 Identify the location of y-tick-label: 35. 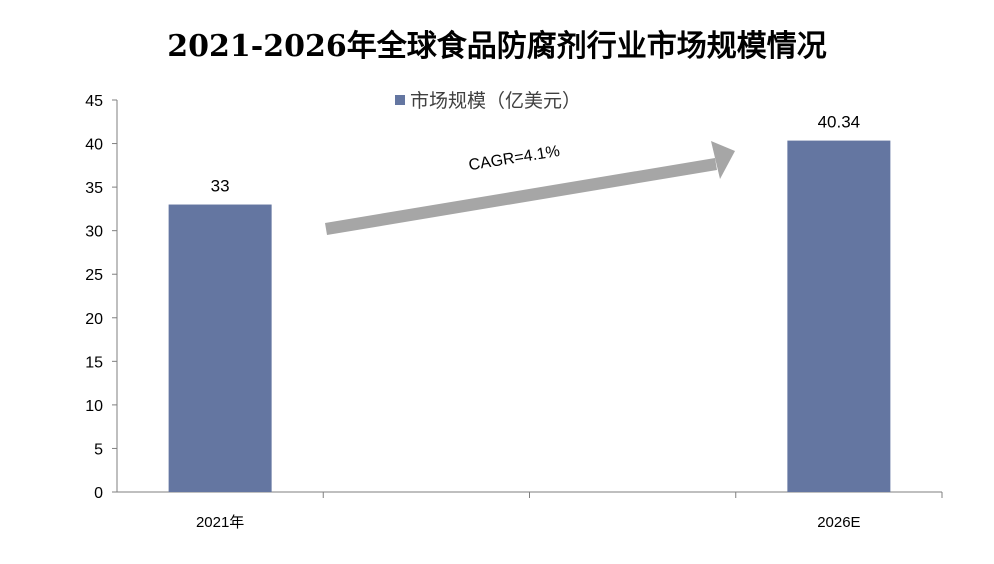
(94, 188).